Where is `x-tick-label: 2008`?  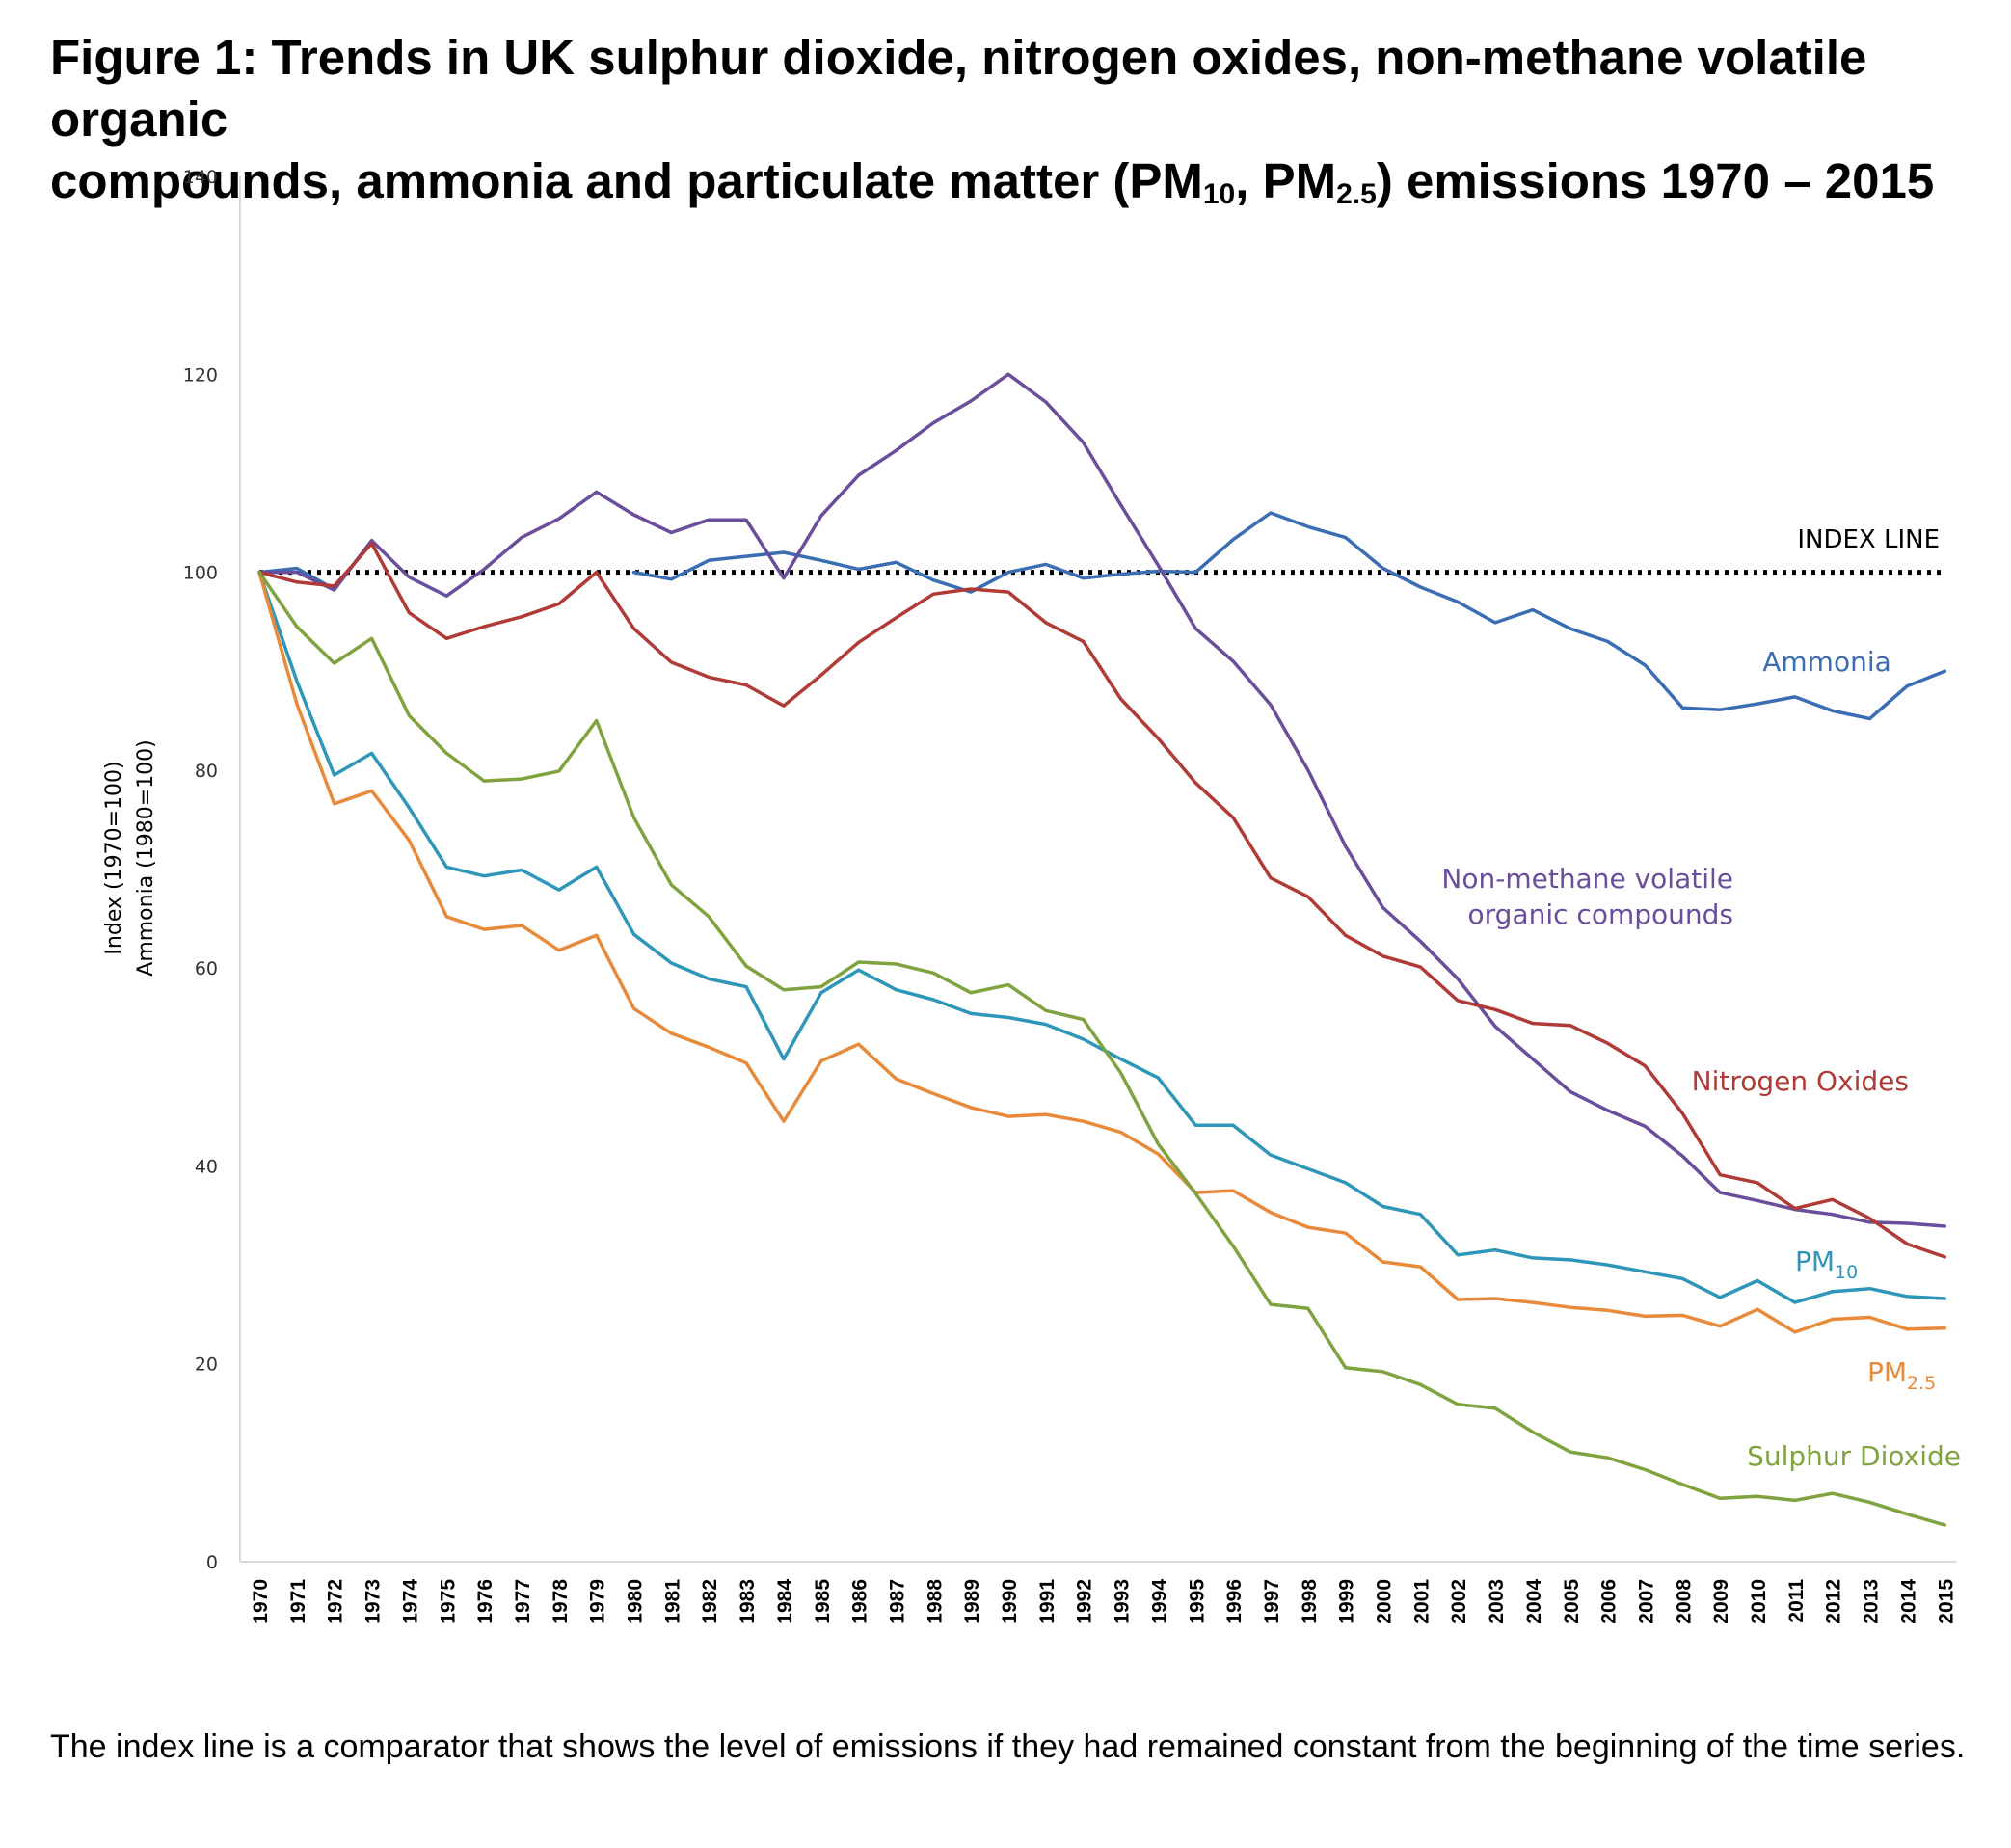 x-tick-label: 2008 is located at coordinates (1684, 1602).